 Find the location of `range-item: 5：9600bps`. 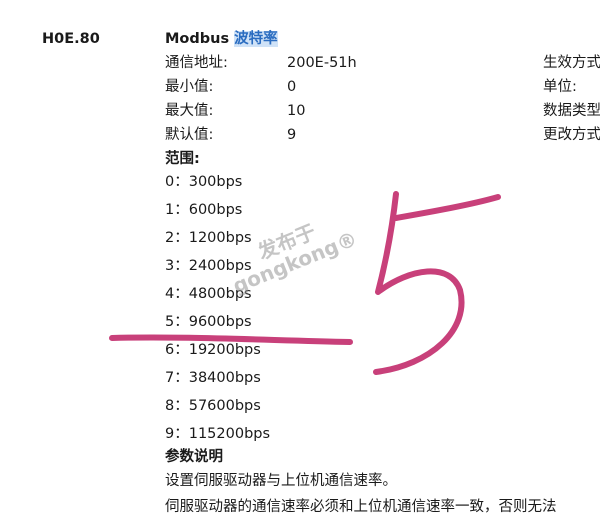

range-item: 5：9600bps is located at coordinates (208, 322).